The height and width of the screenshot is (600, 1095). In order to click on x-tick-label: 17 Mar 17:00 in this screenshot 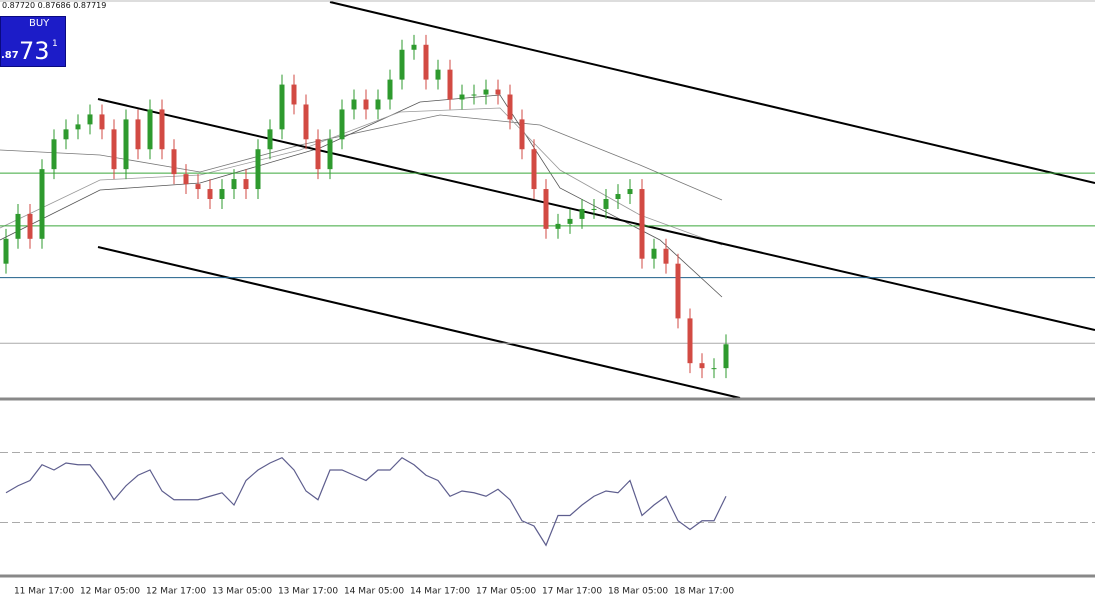, I will do `click(572, 592)`.